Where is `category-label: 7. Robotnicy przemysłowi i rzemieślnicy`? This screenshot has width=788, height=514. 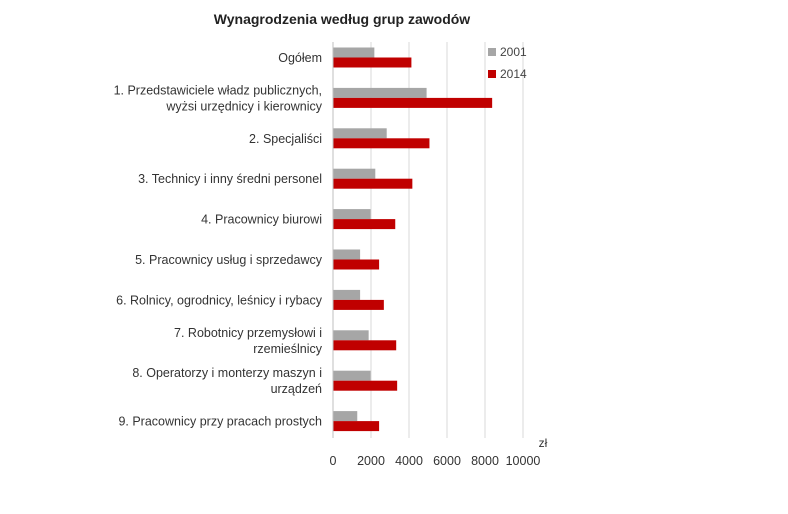 category-label: 7. Robotnicy przemysłowi i rzemieślnicy is located at coordinates (248, 341).